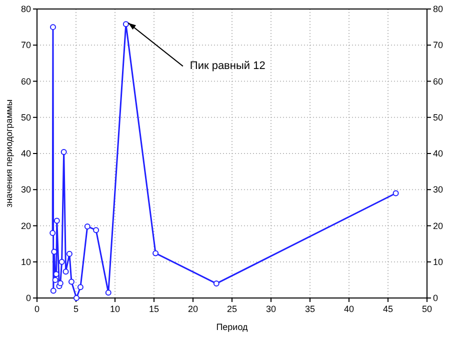 This screenshot has height=338, width=450. Describe the element at coordinates (9, 153) in the screenshot. I see `y-axis-title: значения периодограммы` at that location.